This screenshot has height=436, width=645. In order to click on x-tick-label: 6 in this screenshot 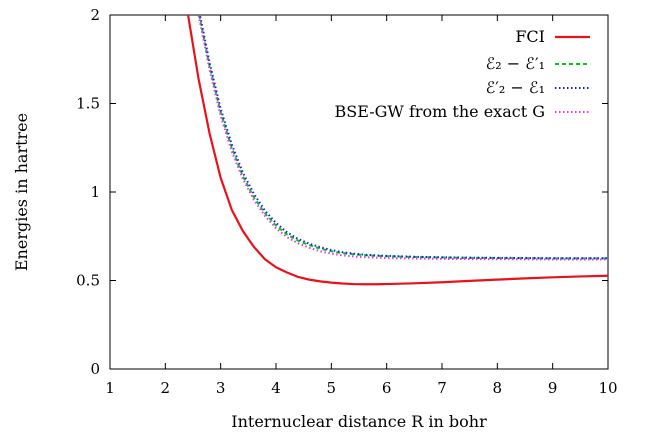, I will do `click(387, 388)`.